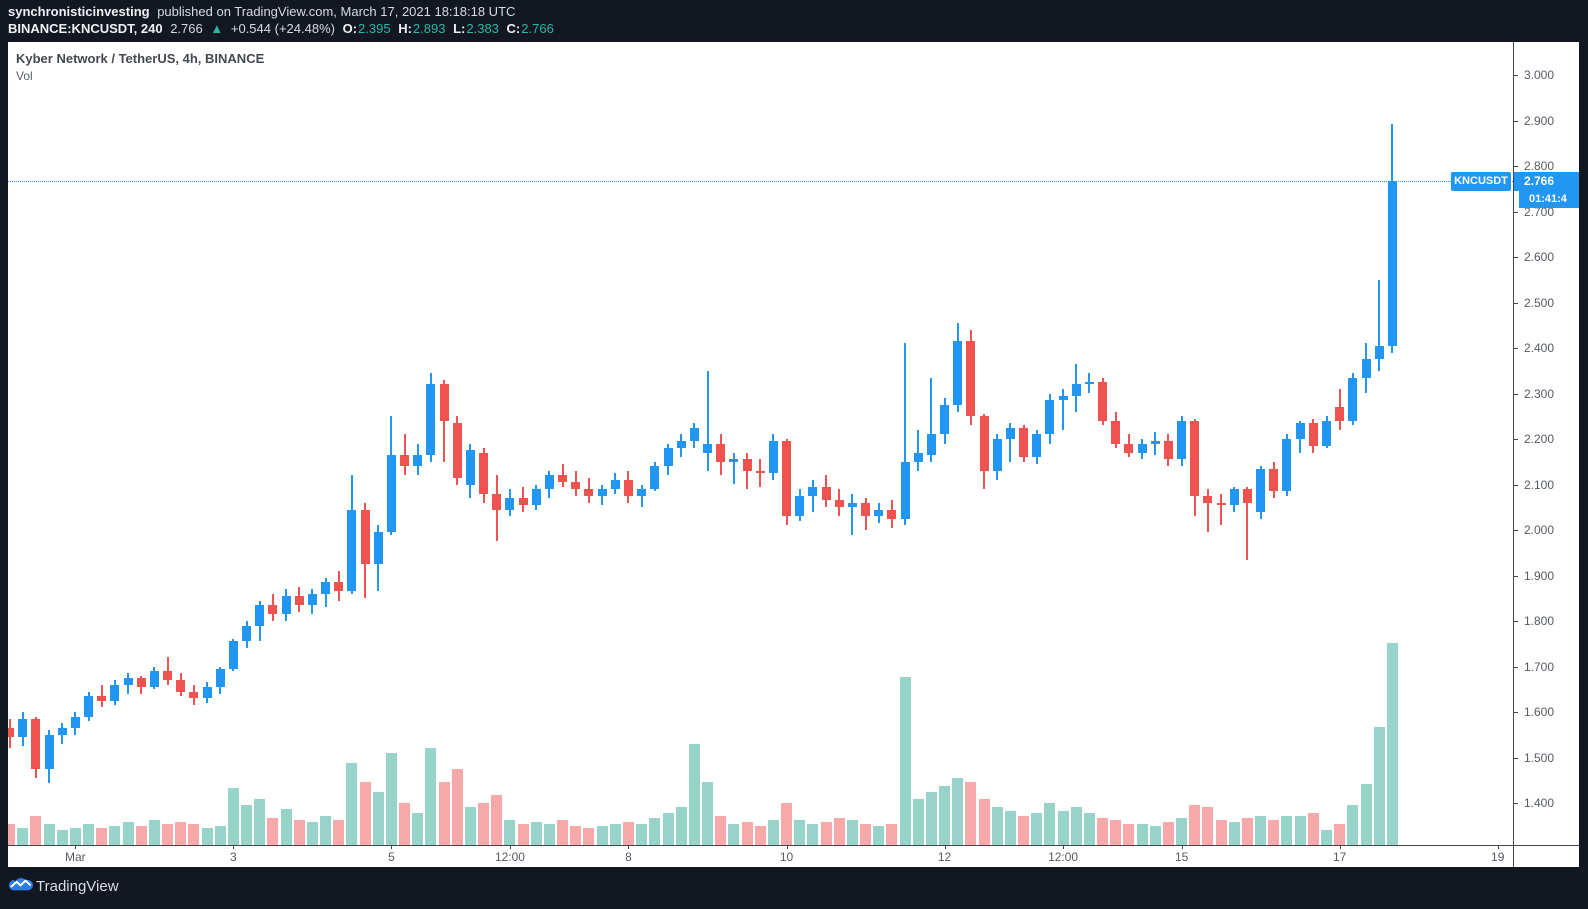  What do you see at coordinates (793, 845) in the screenshot?
I see `time-axis-line` at bounding box center [793, 845].